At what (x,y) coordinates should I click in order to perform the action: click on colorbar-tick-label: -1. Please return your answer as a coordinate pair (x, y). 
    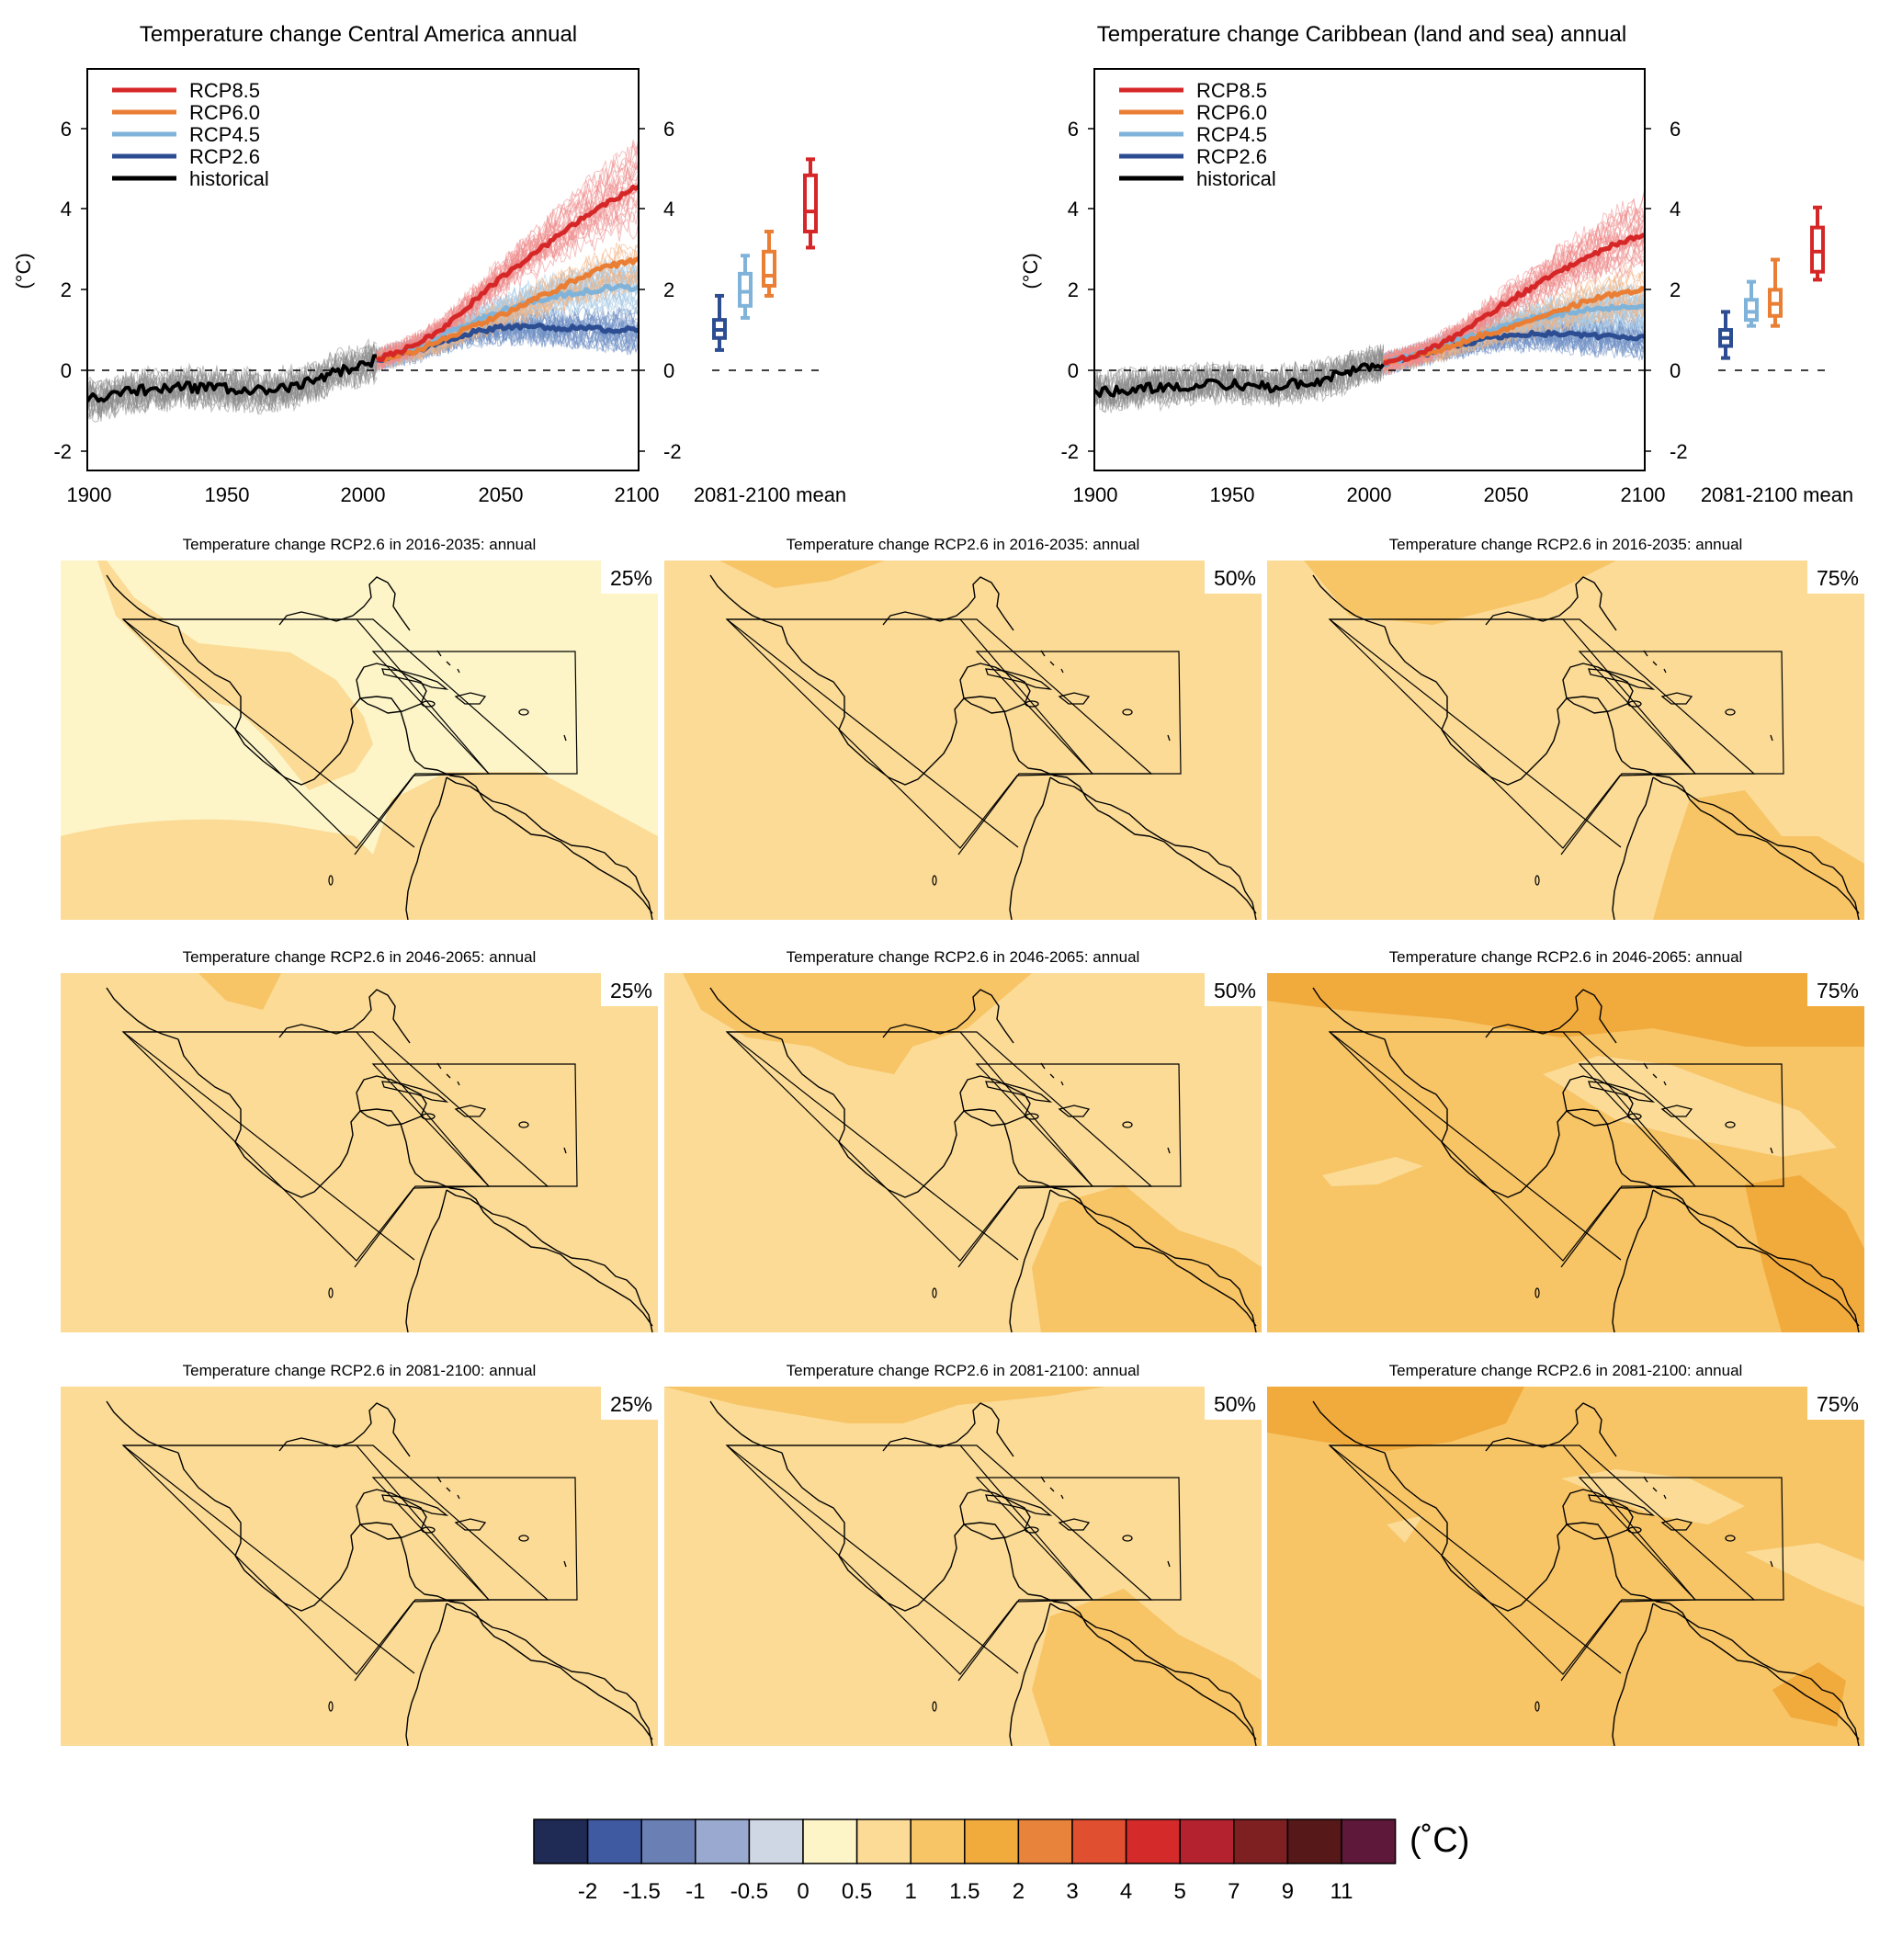
    Looking at the image, I should click on (695, 1892).